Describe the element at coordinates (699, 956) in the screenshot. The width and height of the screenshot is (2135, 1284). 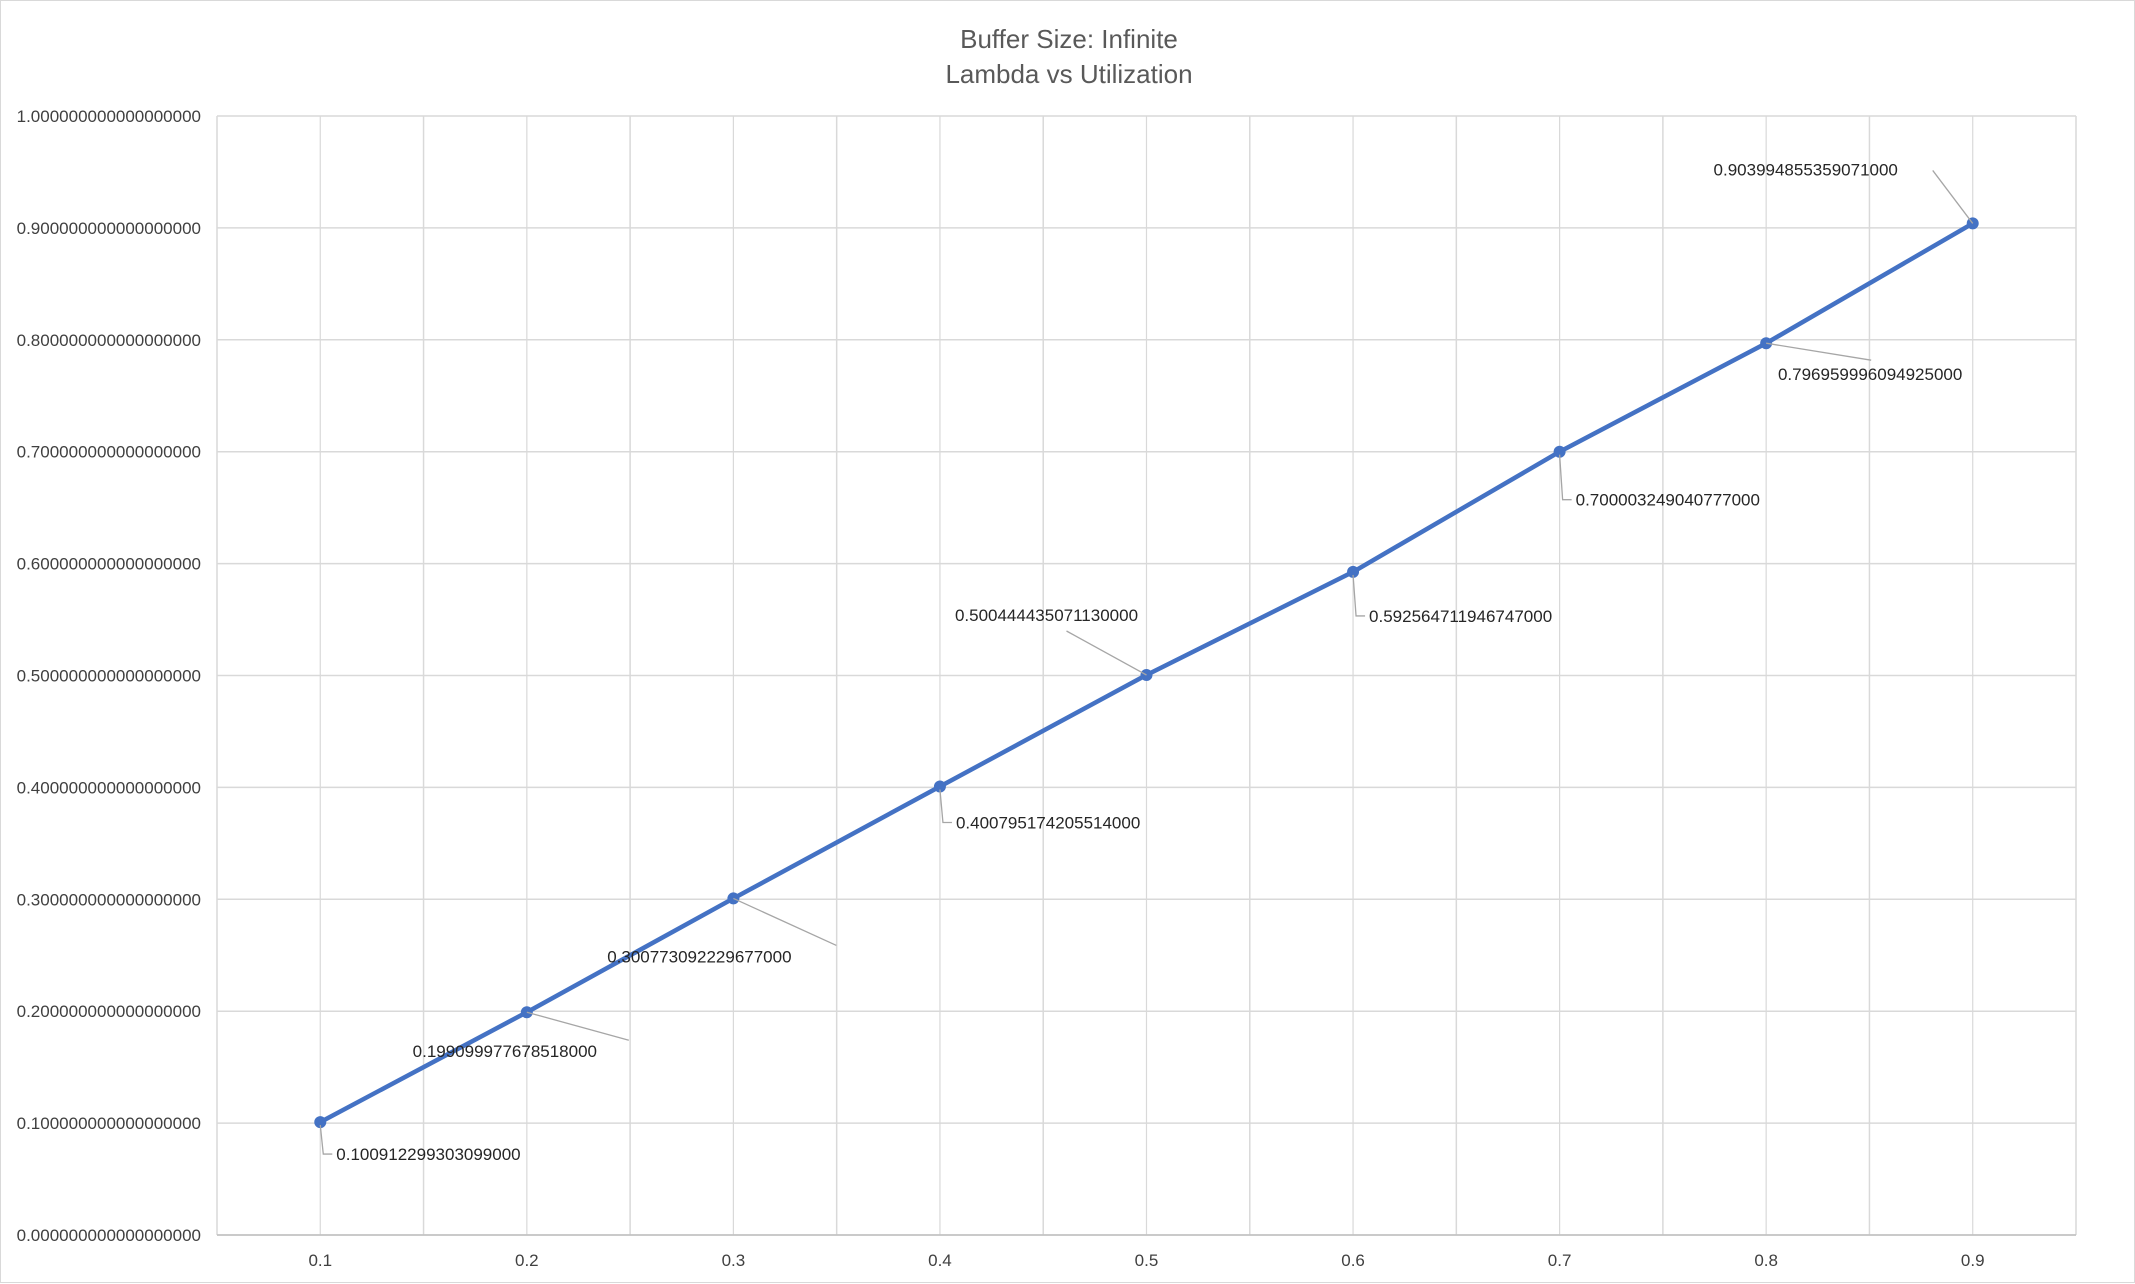
I see `data-label: 0.300773092229677000` at that location.